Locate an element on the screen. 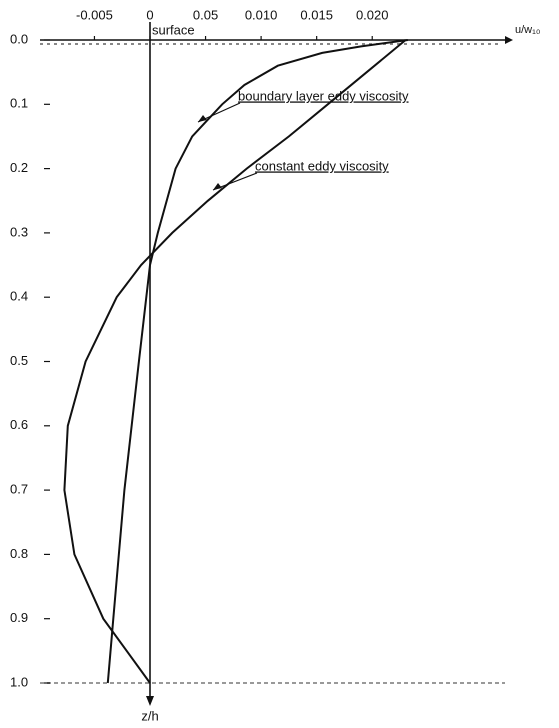  x-tick-label: 0.015 is located at coordinates (316, 14).